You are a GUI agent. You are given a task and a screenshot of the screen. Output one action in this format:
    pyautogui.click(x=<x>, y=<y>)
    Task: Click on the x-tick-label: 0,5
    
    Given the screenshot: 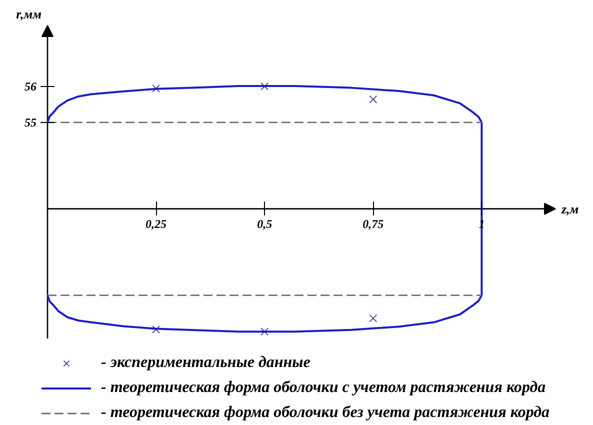 What is the action you would take?
    pyautogui.click(x=264, y=223)
    